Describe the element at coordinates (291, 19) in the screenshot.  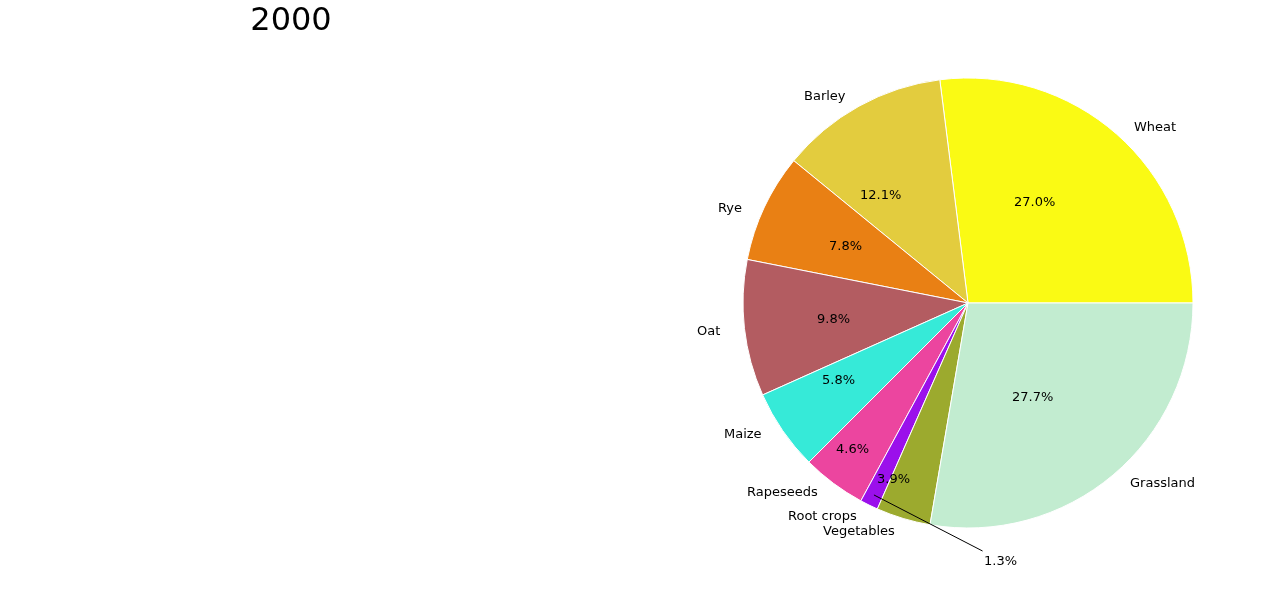
I see `text: 2000` at that location.